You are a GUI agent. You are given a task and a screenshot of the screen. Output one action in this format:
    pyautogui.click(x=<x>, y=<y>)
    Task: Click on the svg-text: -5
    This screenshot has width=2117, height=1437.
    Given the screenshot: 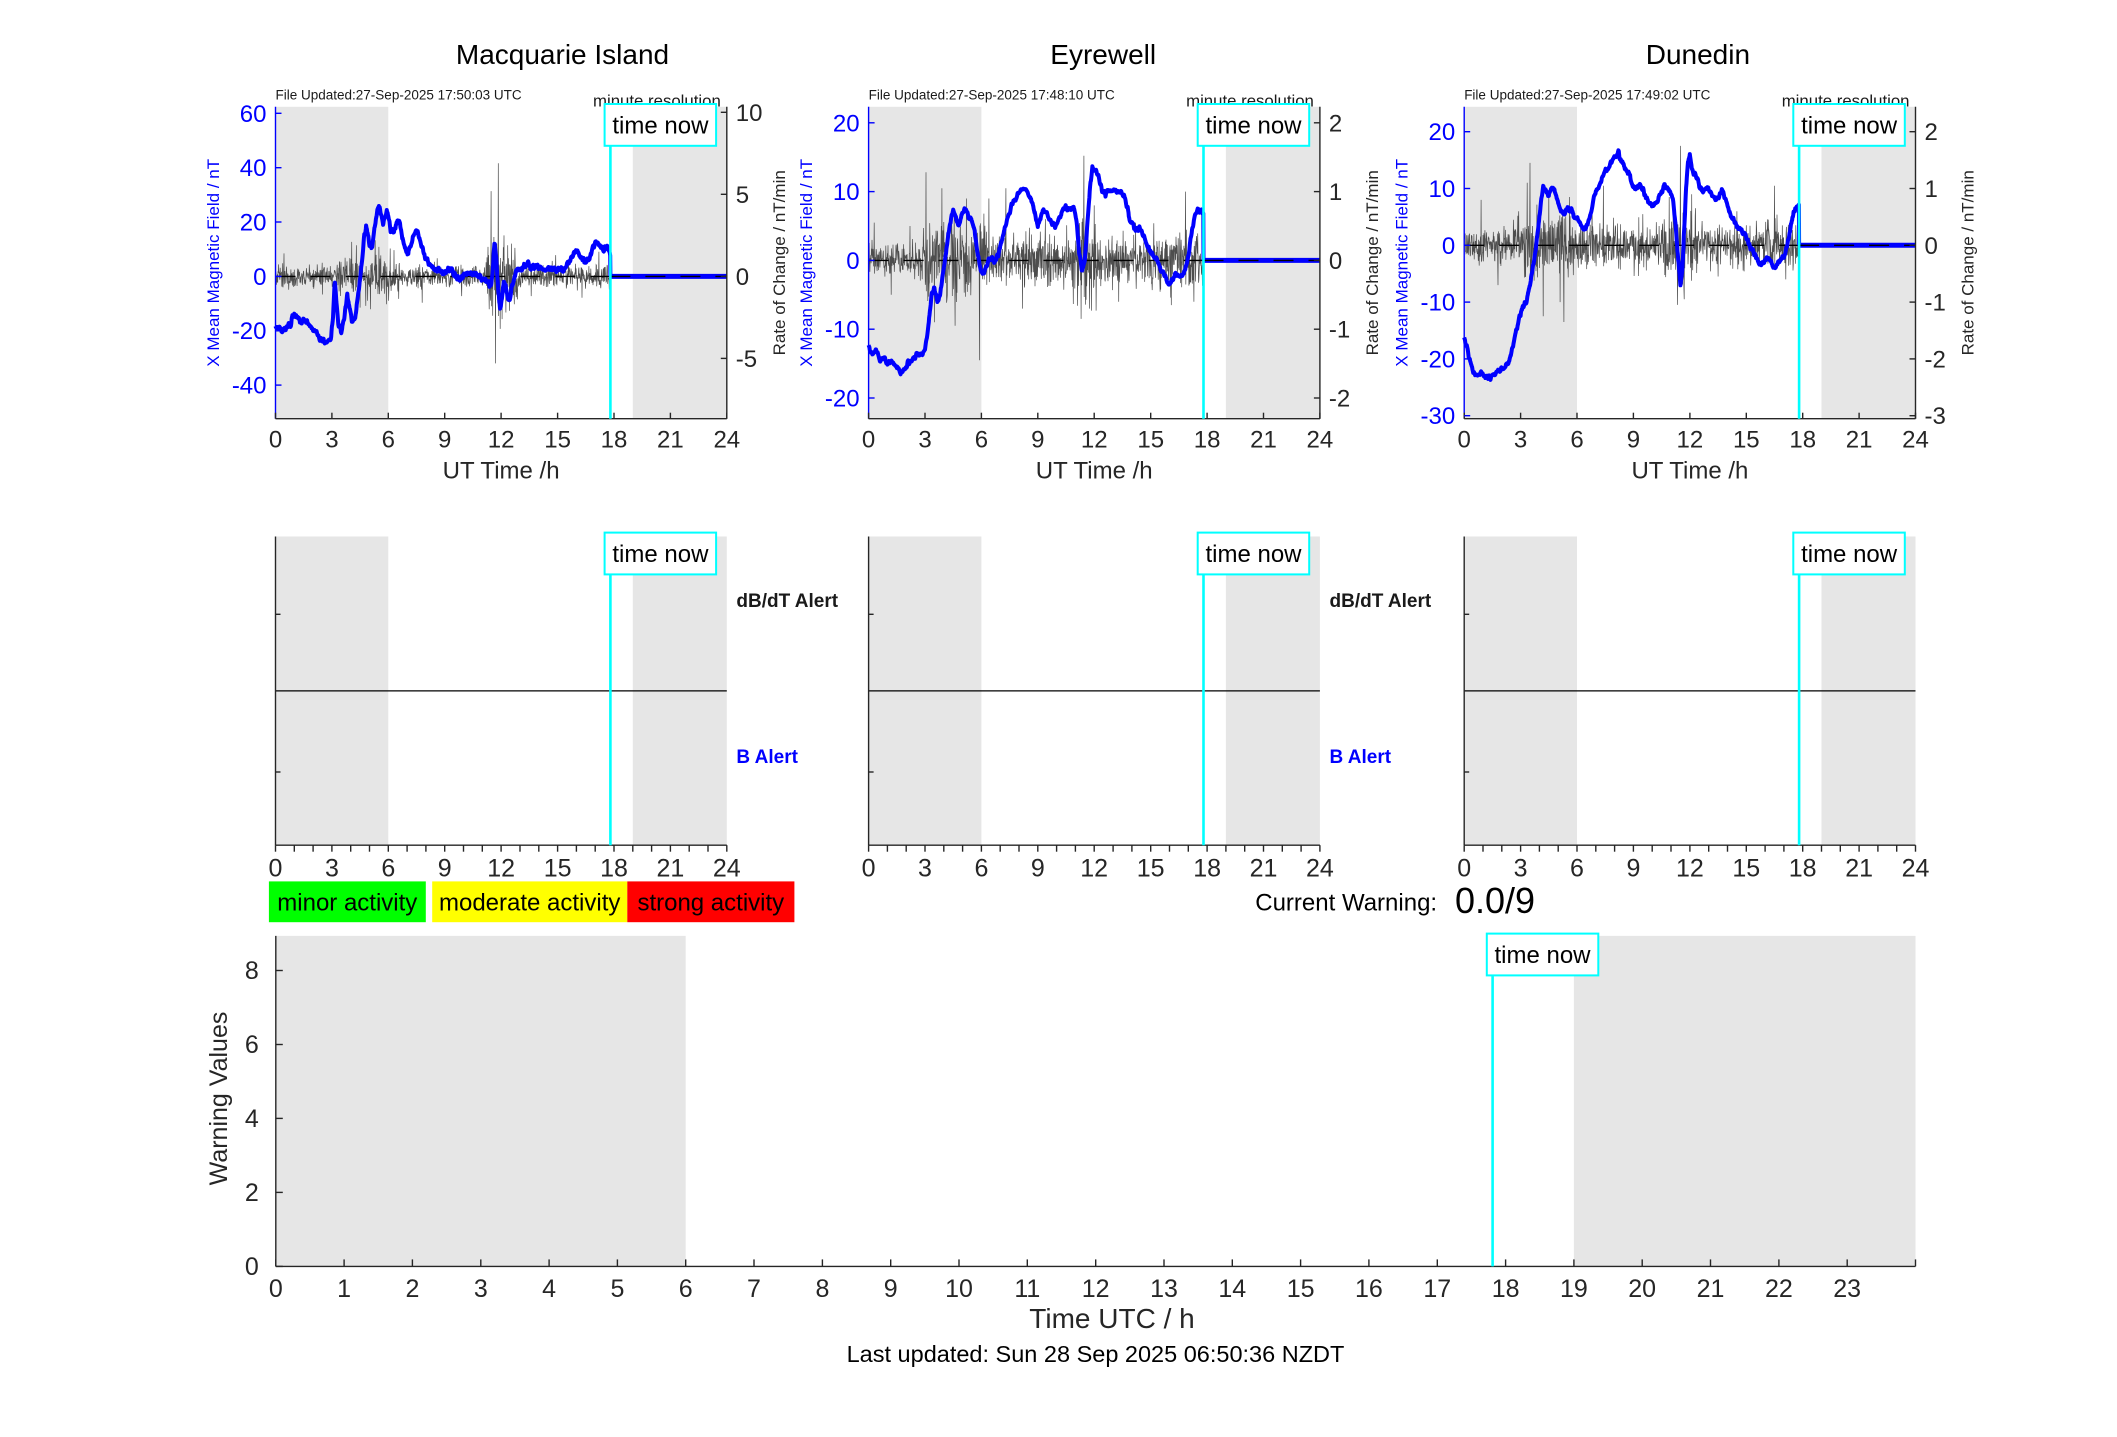 What is the action you would take?
    pyautogui.click(x=746, y=359)
    